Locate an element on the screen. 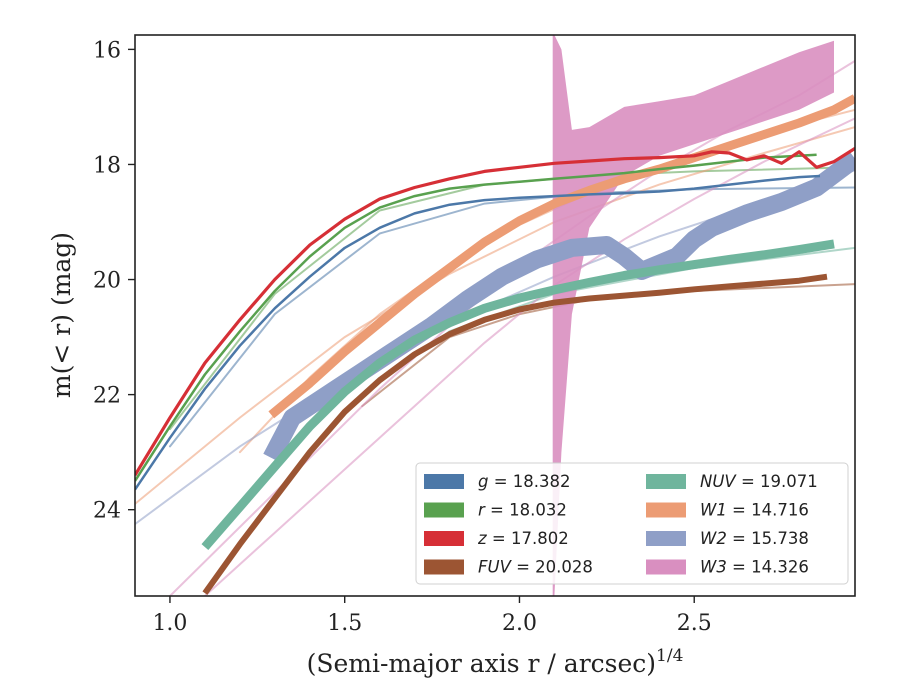 The image size is (900, 700). x-axis-label-text: (Semi-major axis r / arcsec) is located at coordinates (481, 663).